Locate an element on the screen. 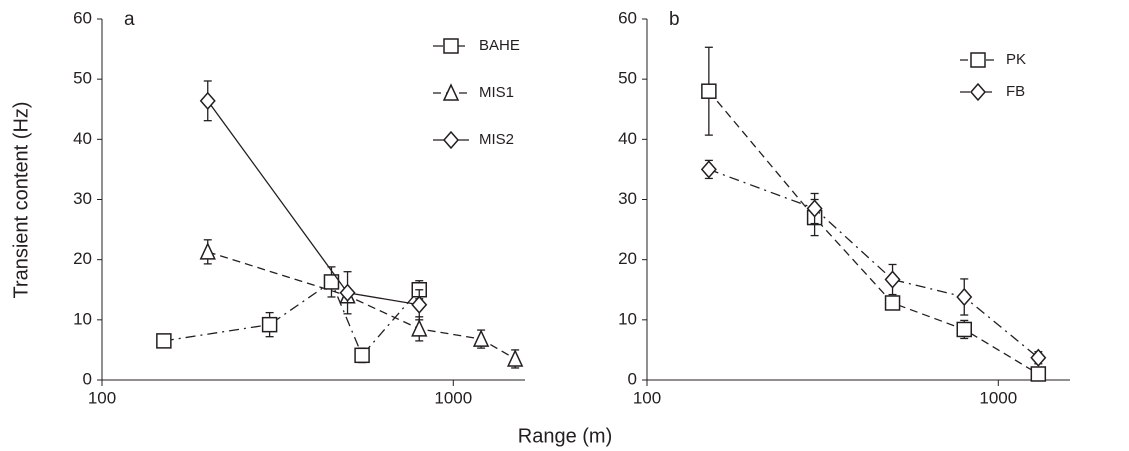 This screenshot has width=1129, height=451. legend-label: FB is located at coordinates (1015, 91).